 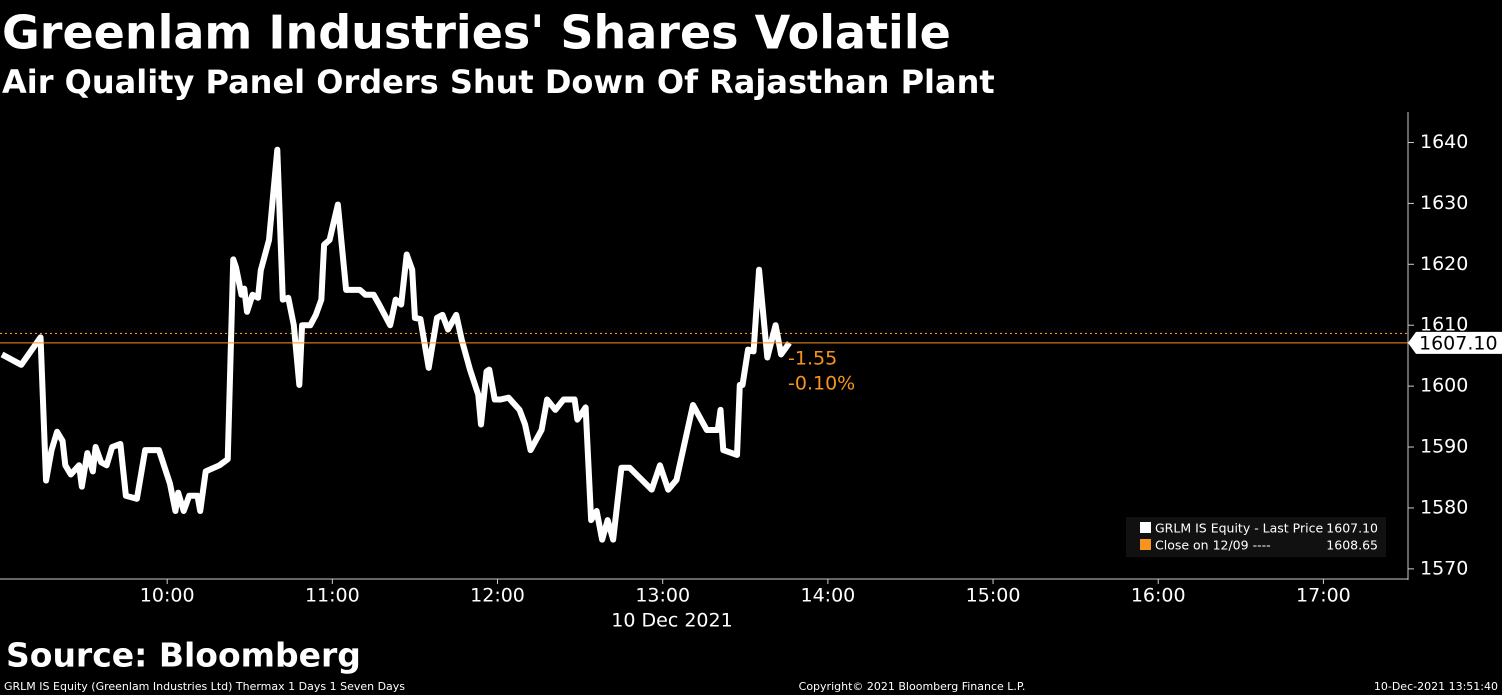 What do you see at coordinates (167, 596) in the screenshot?
I see `x-tick-label: 10:00` at bounding box center [167, 596].